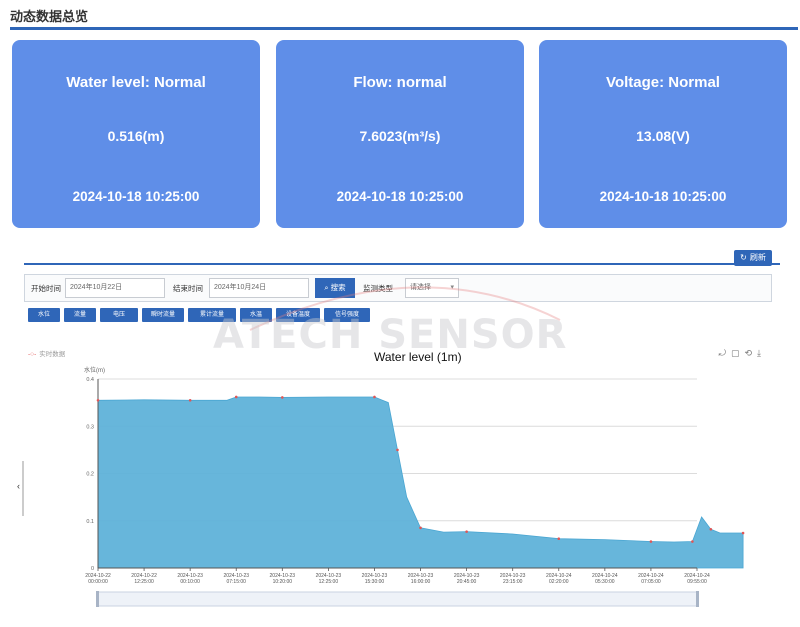 The width and height of the screenshot is (800, 627). Describe the element at coordinates (188, 288) in the screenshot. I see `end-time-label: 结束时间` at that location.